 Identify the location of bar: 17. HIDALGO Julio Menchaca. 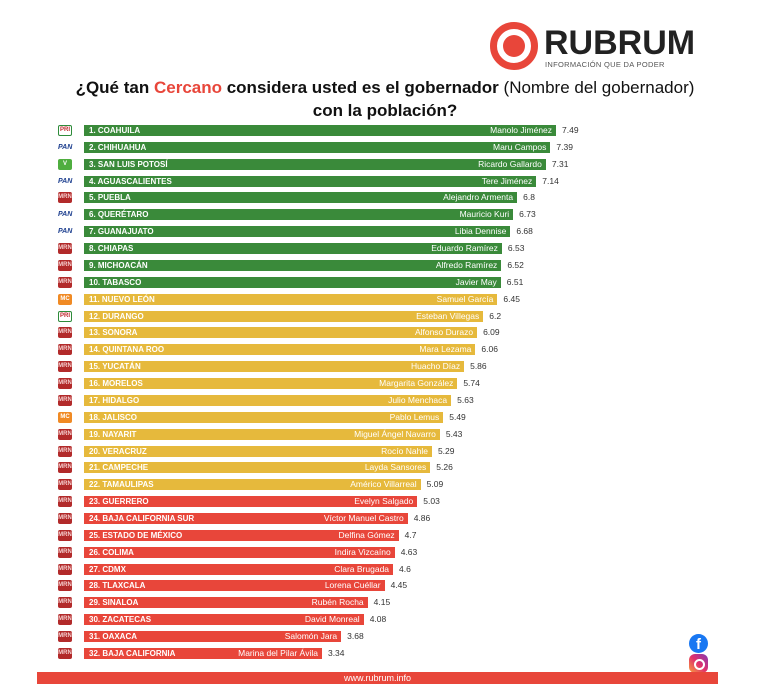
(268, 400).